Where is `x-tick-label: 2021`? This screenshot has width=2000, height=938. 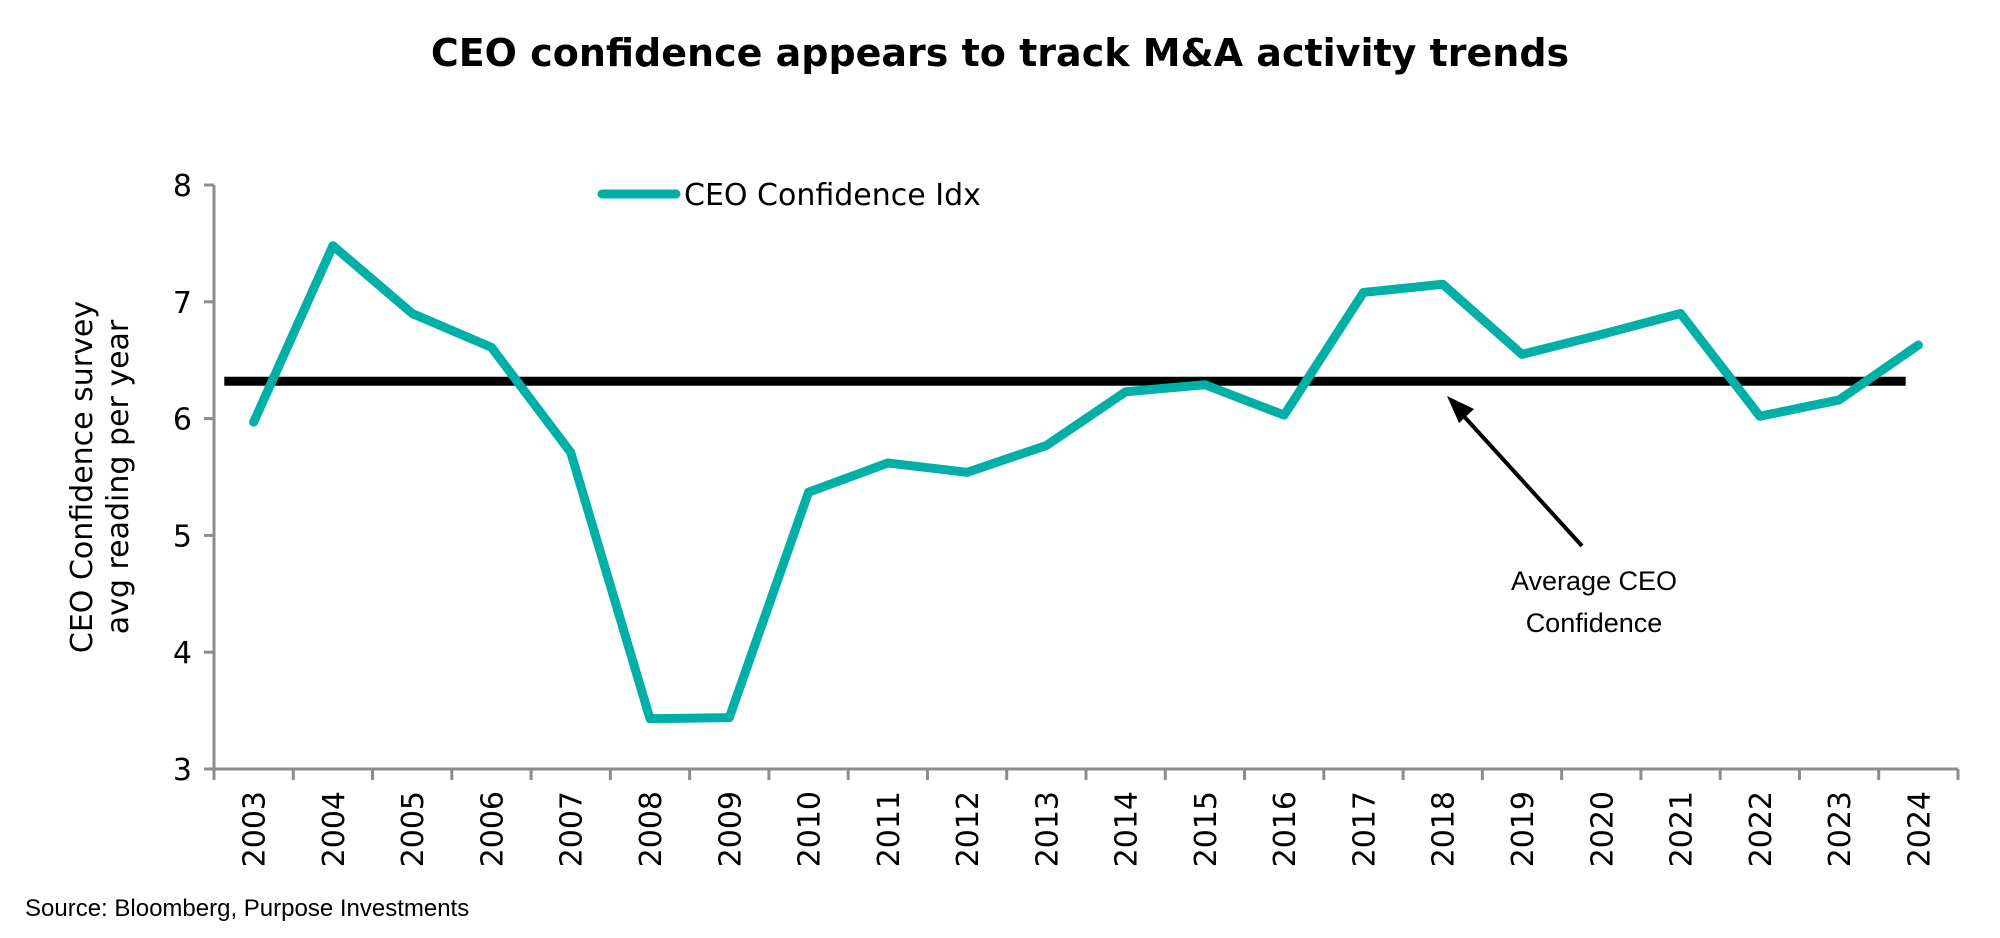 x-tick-label: 2021 is located at coordinates (1682, 829).